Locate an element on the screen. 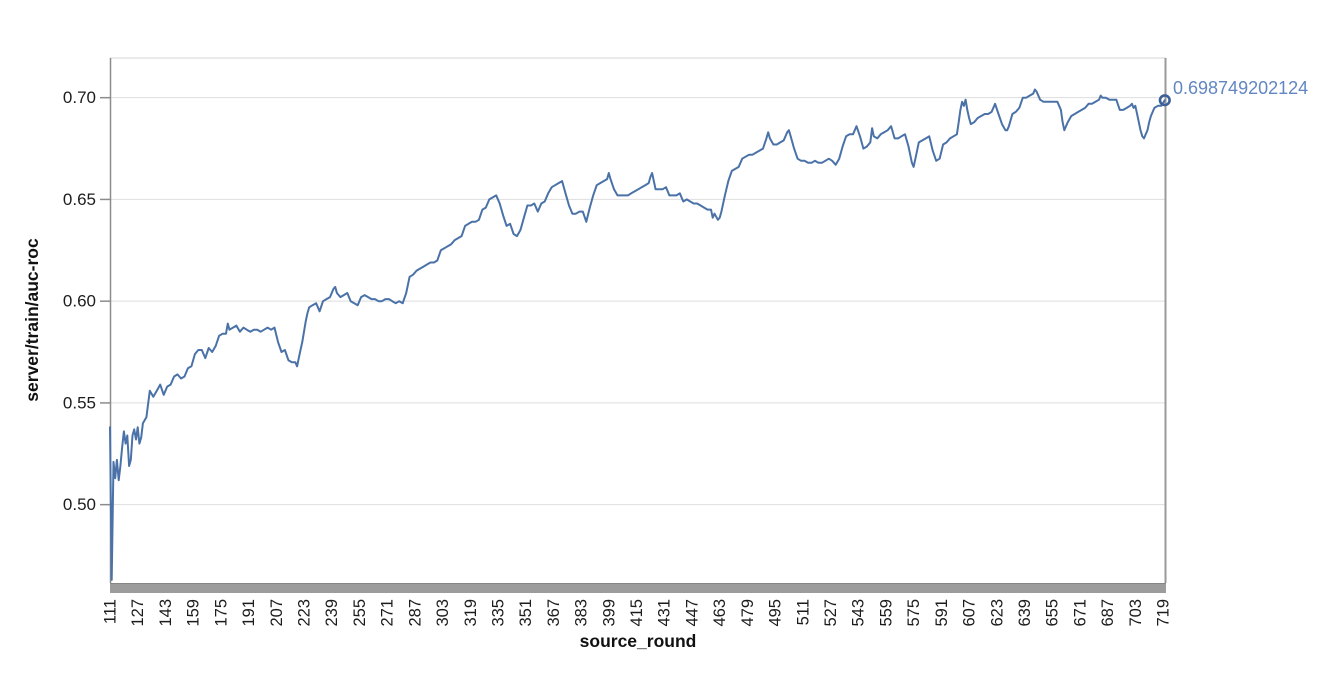 The height and width of the screenshot is (692, 1328). x-tick-label: 655 is located at coordinates (1053, 613).